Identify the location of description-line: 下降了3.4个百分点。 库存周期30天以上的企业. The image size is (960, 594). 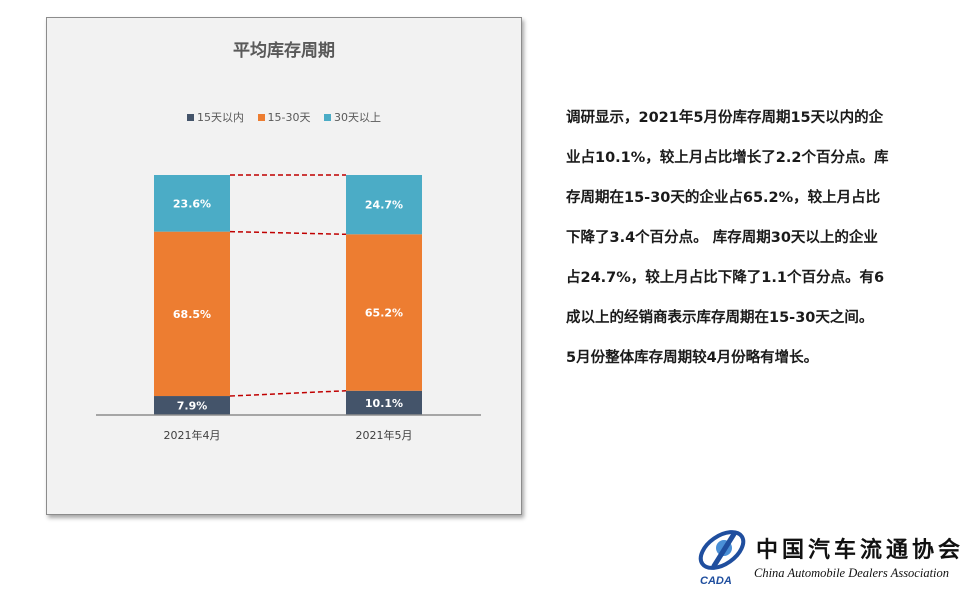
(722, 238).